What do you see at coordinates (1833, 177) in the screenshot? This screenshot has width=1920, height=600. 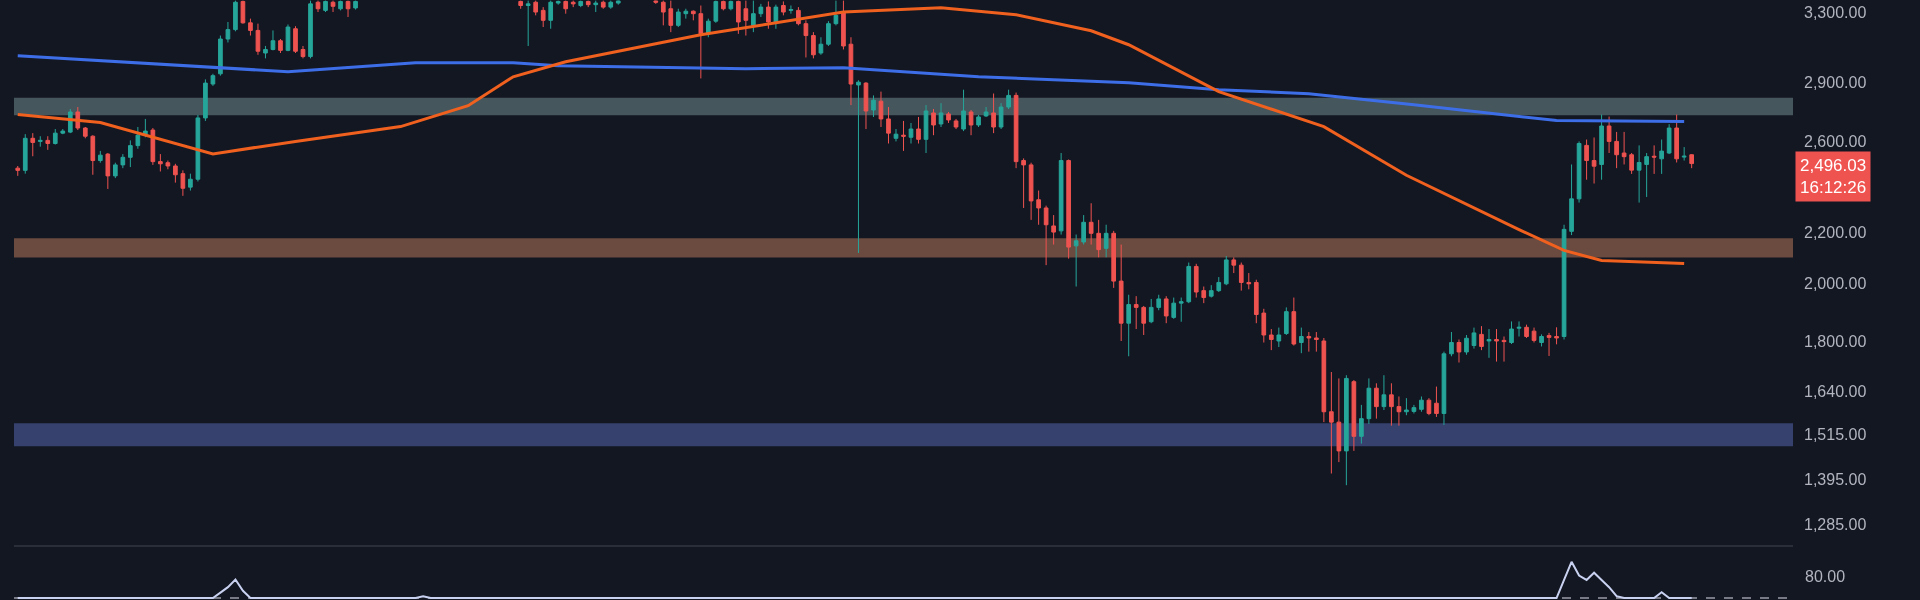 I see `text: 2,496.03 16:12:26` at bounding box center [1833, 177].